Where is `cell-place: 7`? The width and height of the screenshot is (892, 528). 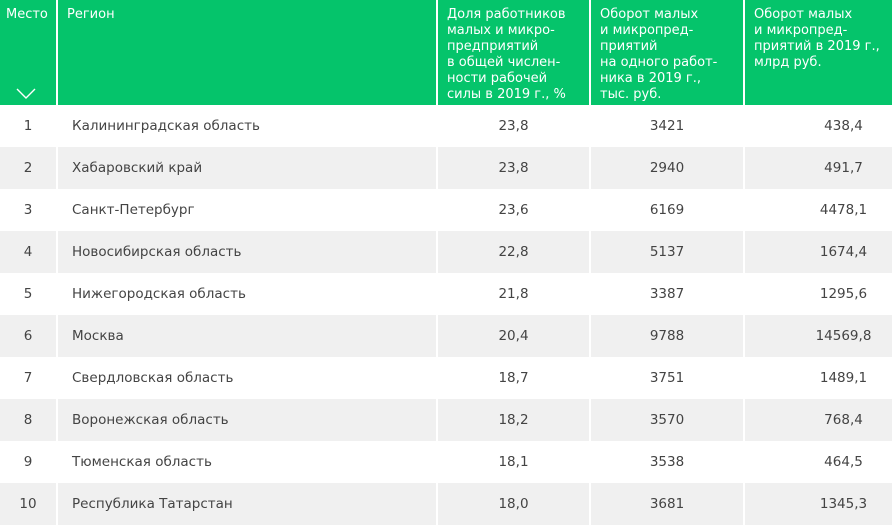 cell-place: 7 is located at coordinates (28, 378).